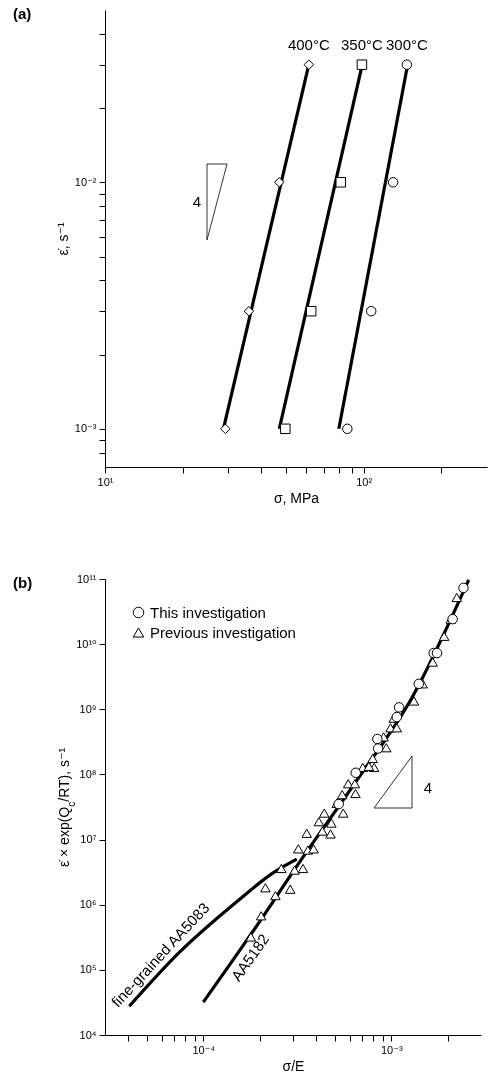  I want to click on series-label: 400°C, so click(308, 44).